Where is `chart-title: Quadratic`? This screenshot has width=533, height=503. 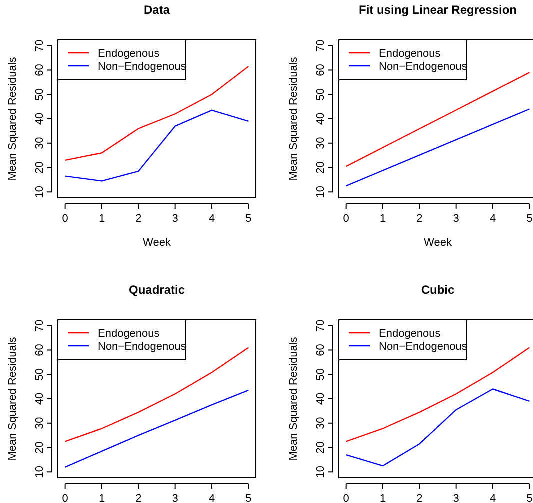
chart-title: Quadratic is located at coordinates (157, 290).